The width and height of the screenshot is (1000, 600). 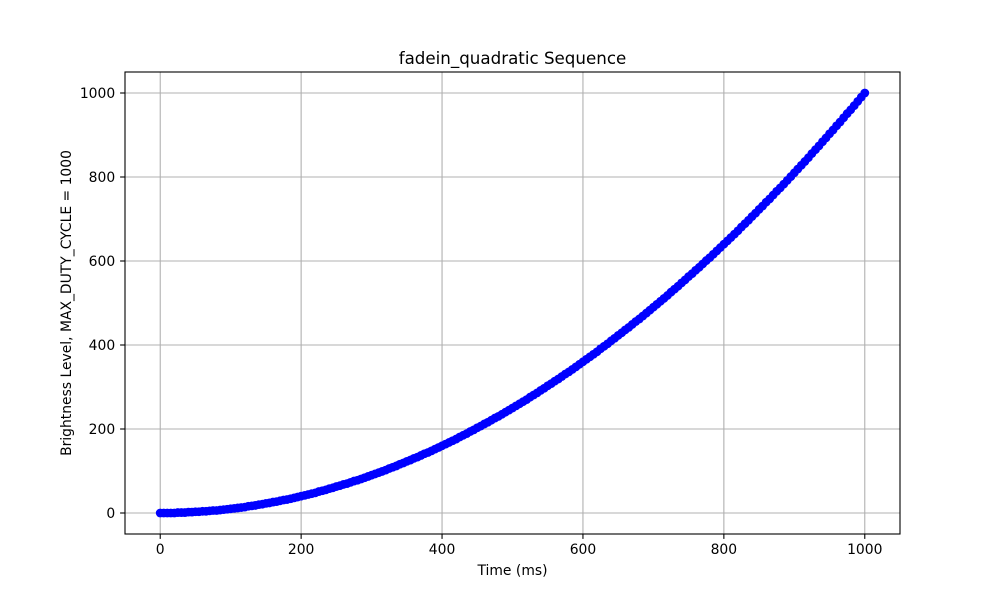 What do you see at coordinates (513, 58) in the screenshot?
I see `chart-title: fadein_quadratic Sequence` at bounding box center [513, 58].